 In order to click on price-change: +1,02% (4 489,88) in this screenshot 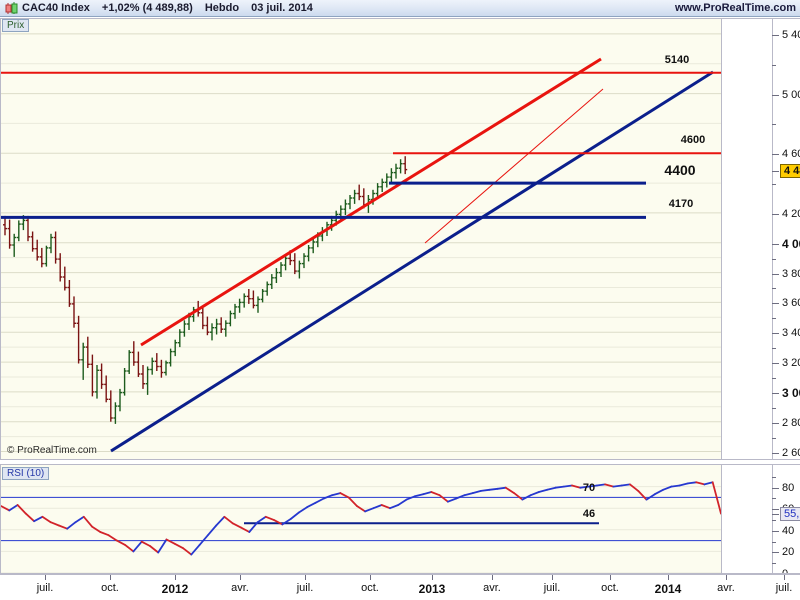, I will do `click(147, 8)`.